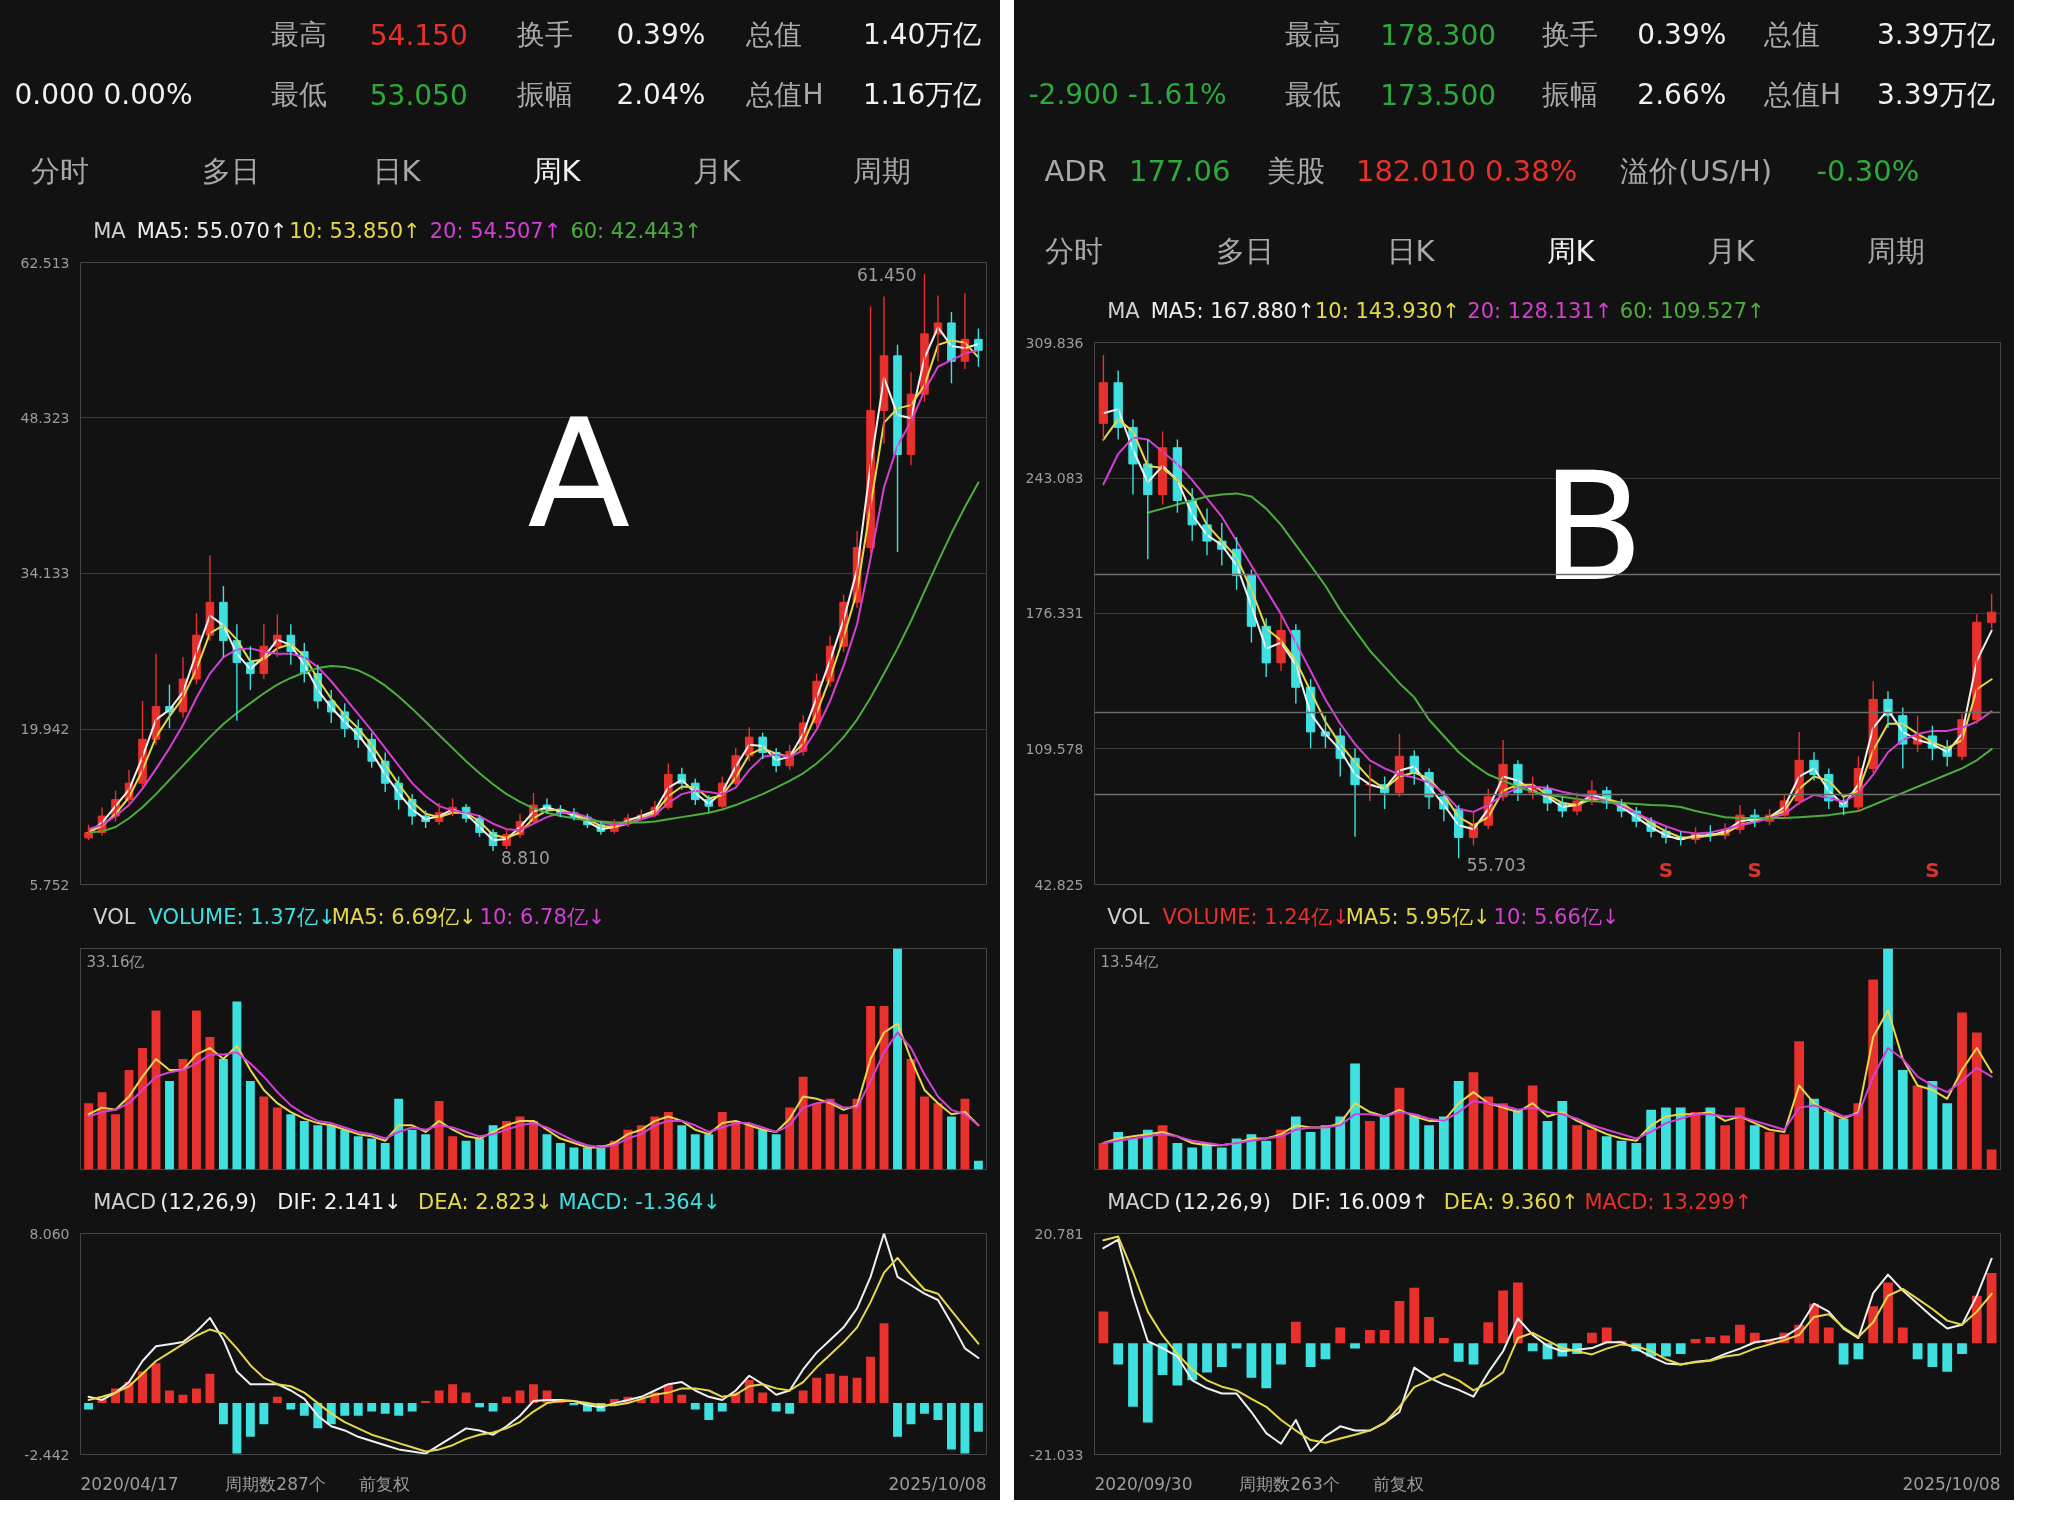  What do you see at coordinates (1054, 613) in the screenshot?
I see `y-tick-label: 176.331` at bounding box center [1054, 613].